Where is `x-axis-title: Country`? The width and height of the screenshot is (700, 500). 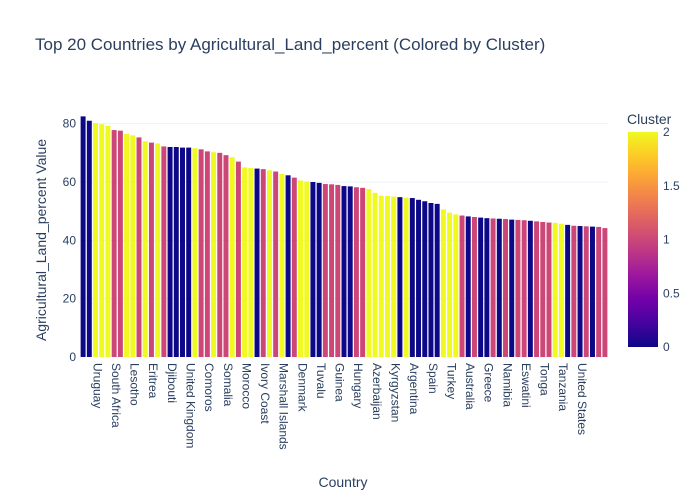
x-axis-title: Country is located at coordinates (342, 482).